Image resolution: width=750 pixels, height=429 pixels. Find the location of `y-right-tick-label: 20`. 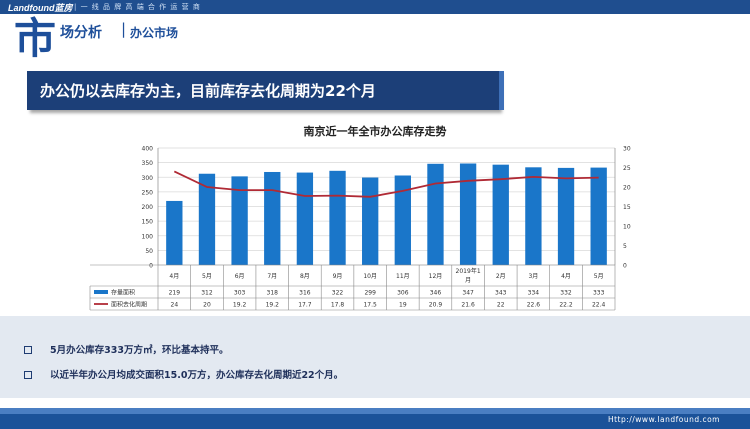

y-right-tick-label: 20 is located at coordinates (627, 188).